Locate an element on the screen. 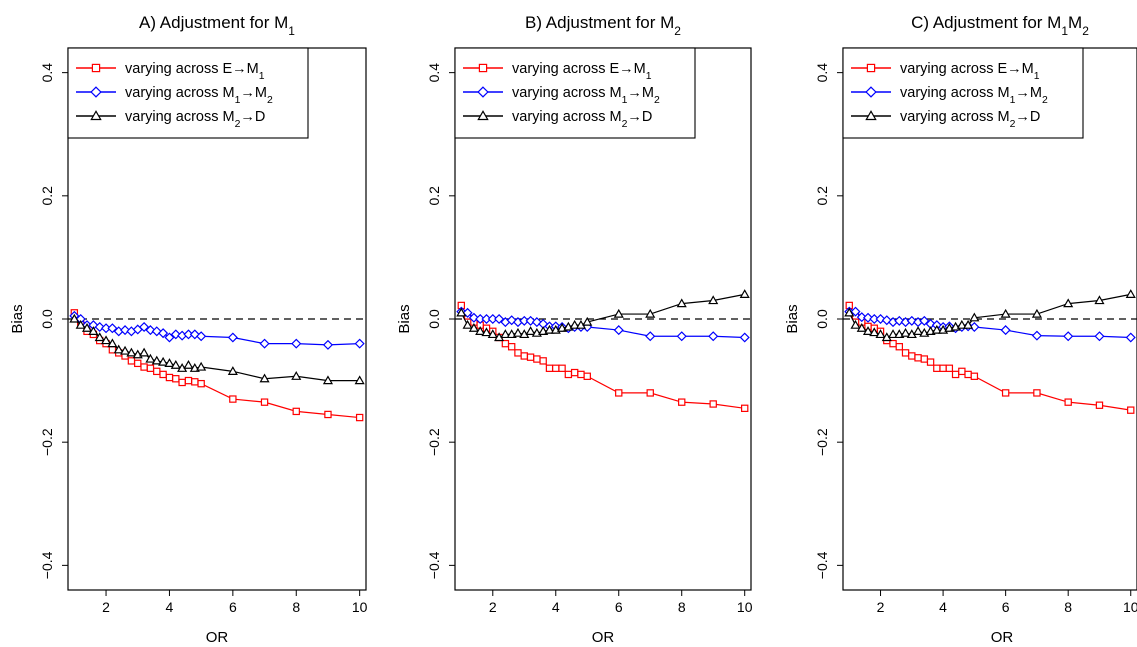  series-triangle is located at coordinates (990, 315).